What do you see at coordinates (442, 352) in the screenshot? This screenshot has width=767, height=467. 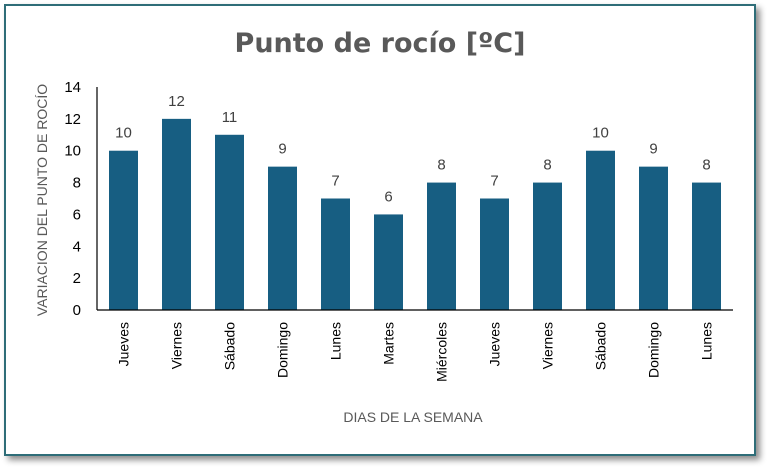 I see `category-label: Miércoles` at bounding box center [442, 352].